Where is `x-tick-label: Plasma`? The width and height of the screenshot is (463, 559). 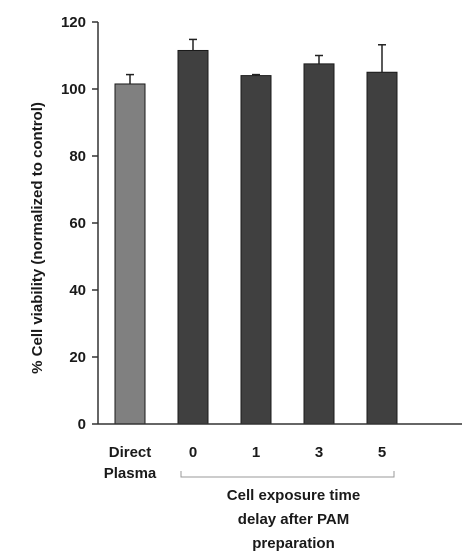 x-tick-label: Plasma is located at coordinates (130, 473).